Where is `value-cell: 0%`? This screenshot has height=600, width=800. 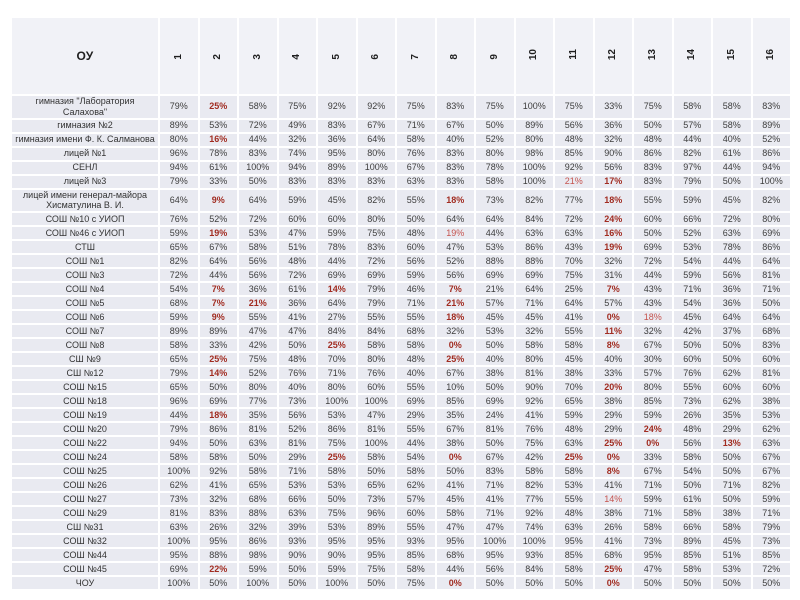 value-cell: 0% is located at coordinates (653, 443).